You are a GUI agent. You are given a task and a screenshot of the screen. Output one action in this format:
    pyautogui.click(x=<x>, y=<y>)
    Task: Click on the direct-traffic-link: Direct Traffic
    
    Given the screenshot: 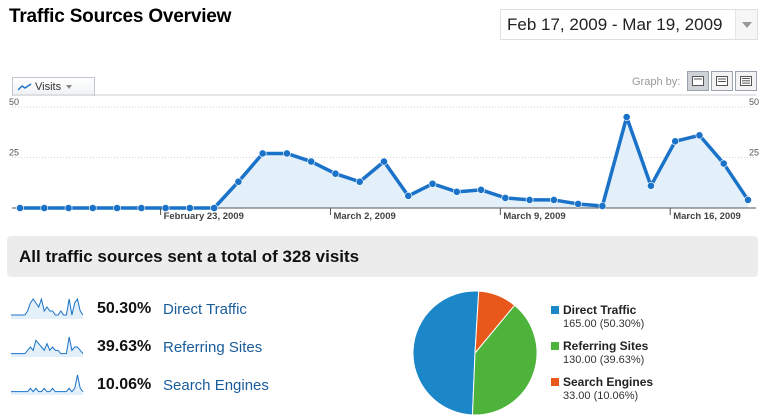 What is the action you would take?
    pyautogui.click(x=205, y=309)
    